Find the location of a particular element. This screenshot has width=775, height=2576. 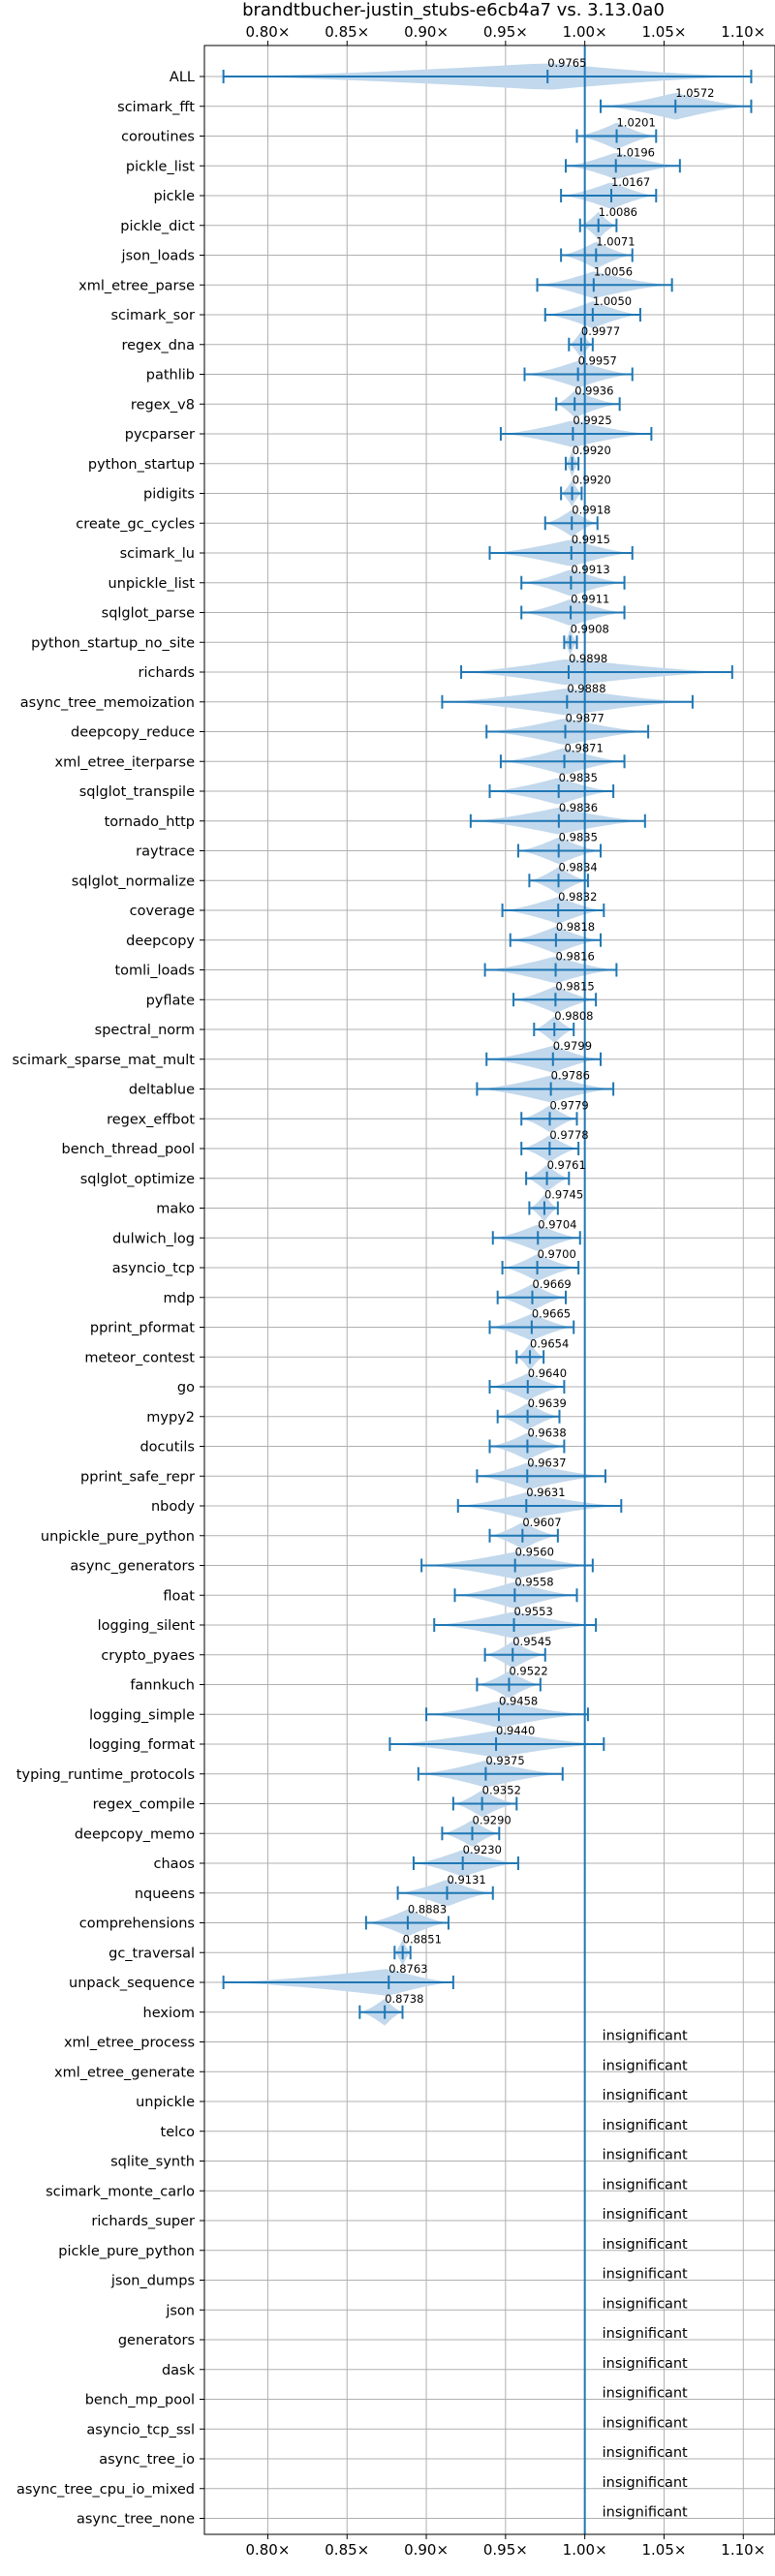

value-label: 1.0071 is located at coordinates (615, 242).